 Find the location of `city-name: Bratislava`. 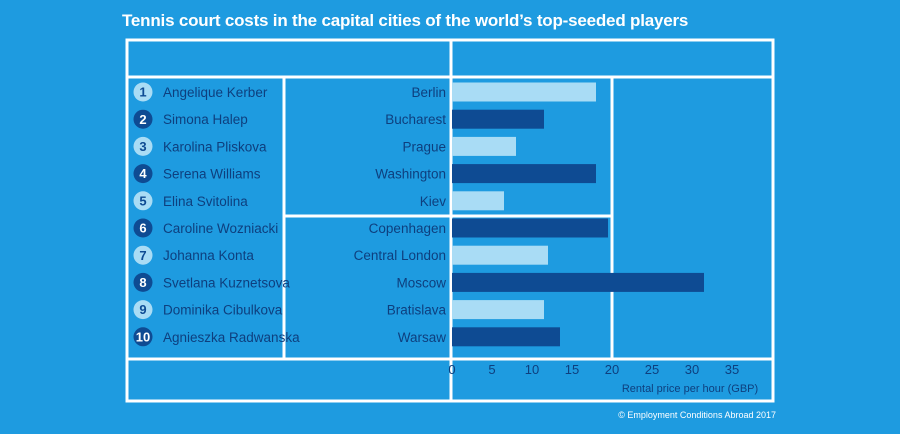

city-name: Bratislava is located at coordinates (417, 310).